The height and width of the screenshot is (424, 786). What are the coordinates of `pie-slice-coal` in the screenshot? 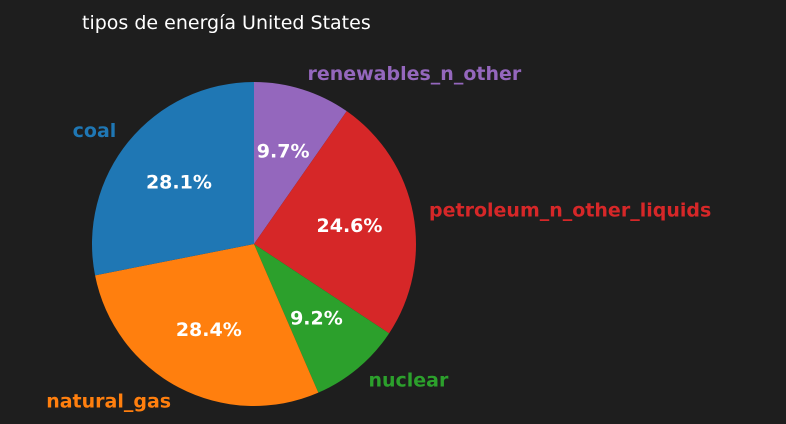 It's located at (173, 179).